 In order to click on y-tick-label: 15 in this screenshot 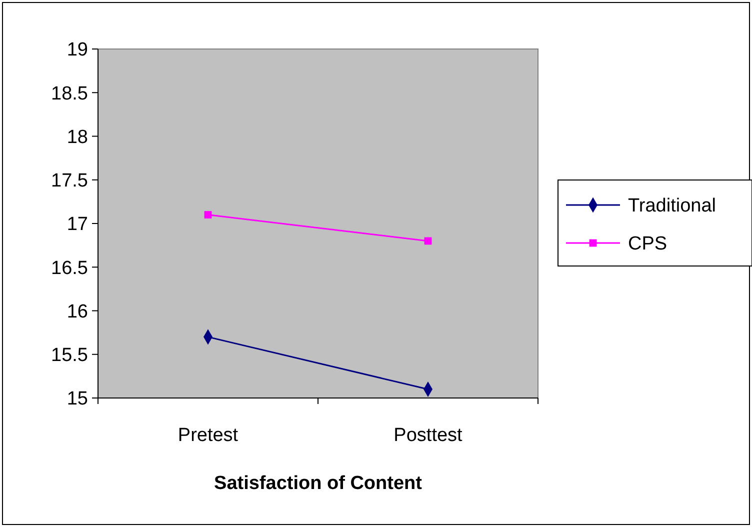, I will do `click(77, 399)`.